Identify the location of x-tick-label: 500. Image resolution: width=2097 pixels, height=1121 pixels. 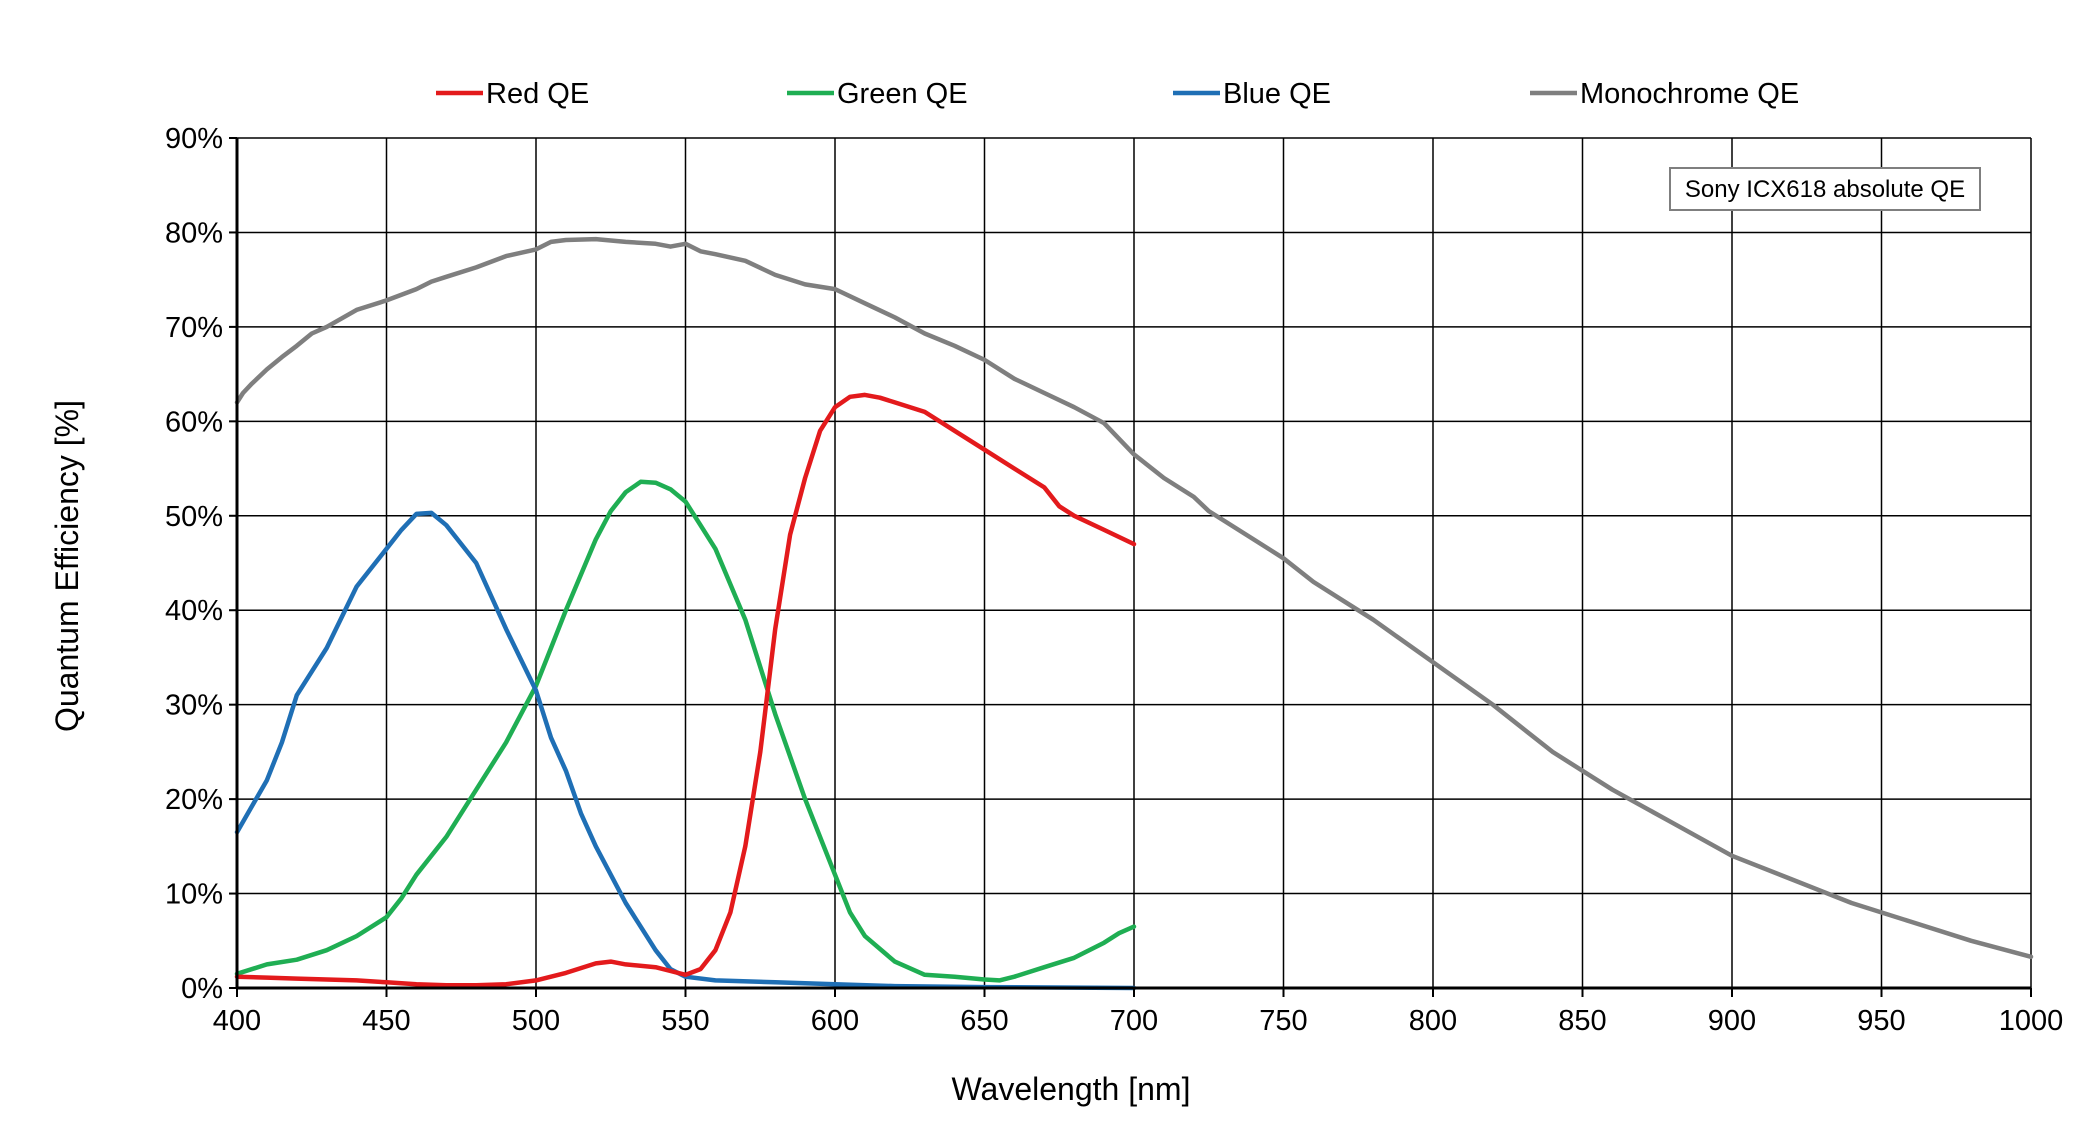
(536, 1021).